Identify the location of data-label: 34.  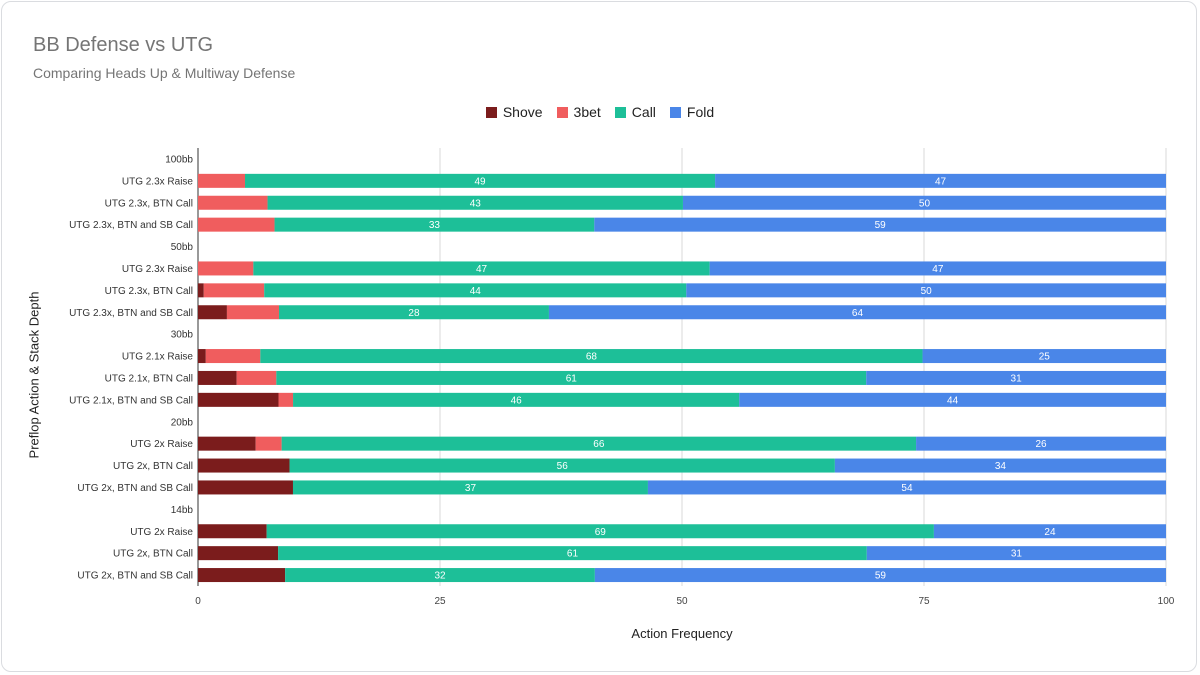
(1001, 466).